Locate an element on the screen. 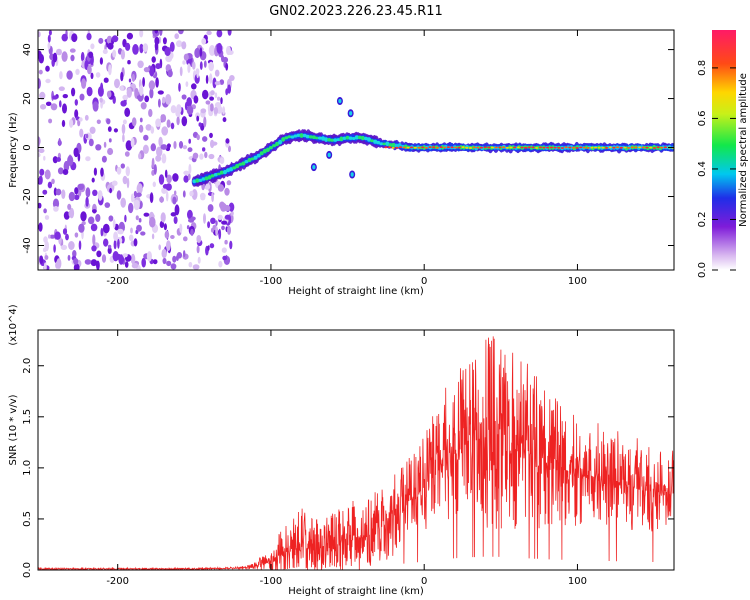 The width and height of the screenshot is (750, 600). snr-y-tick-label: 0.5 is located at coordinates (27, 519).